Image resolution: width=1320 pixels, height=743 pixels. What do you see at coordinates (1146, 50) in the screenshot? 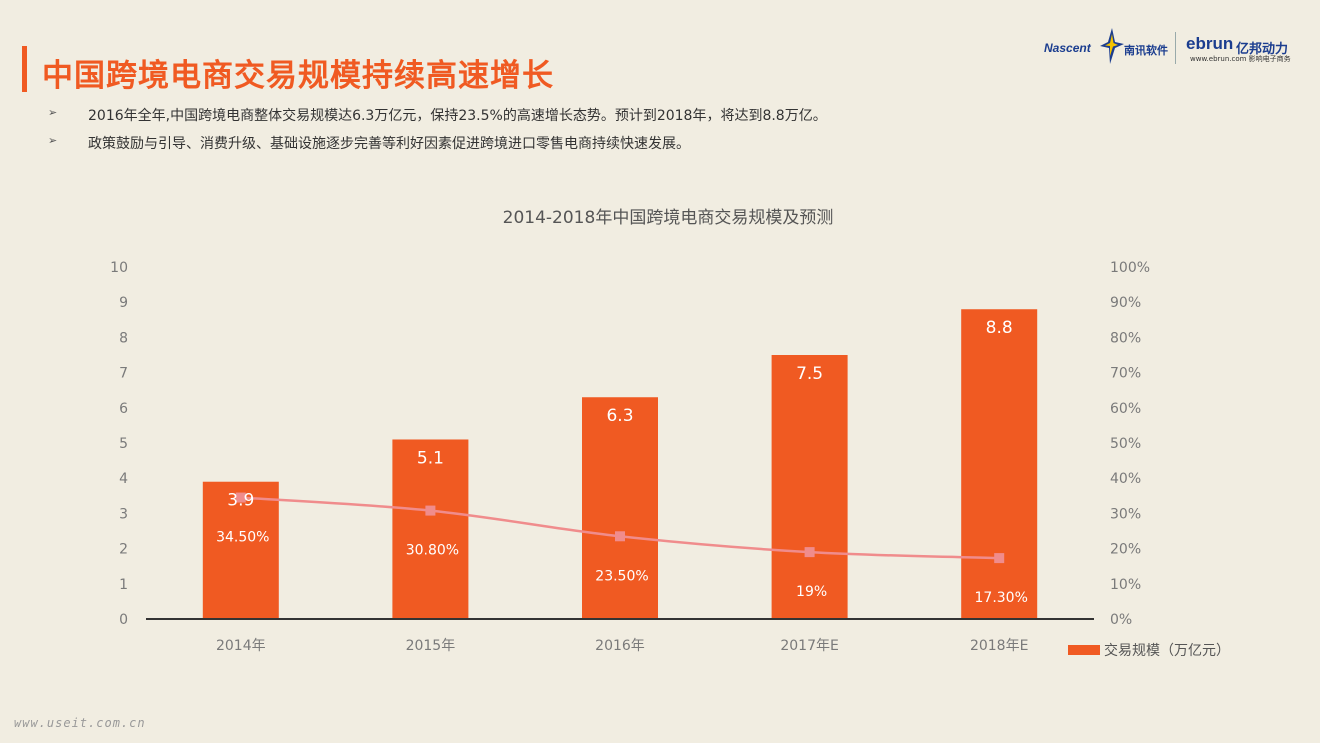
I see `nascent-logo-cn: 南讯软件` at bounding box center [1146, 50].